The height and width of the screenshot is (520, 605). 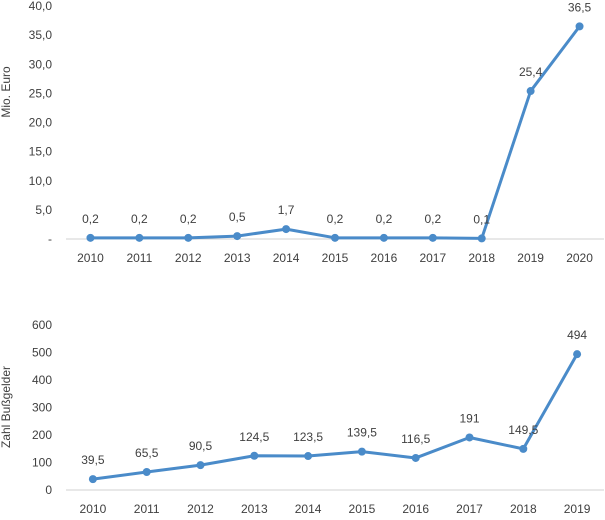 What do you see at coordinates (308, 437) in the screenshot?
I see `data-label: 123,5` at bounding box center [308, 437].